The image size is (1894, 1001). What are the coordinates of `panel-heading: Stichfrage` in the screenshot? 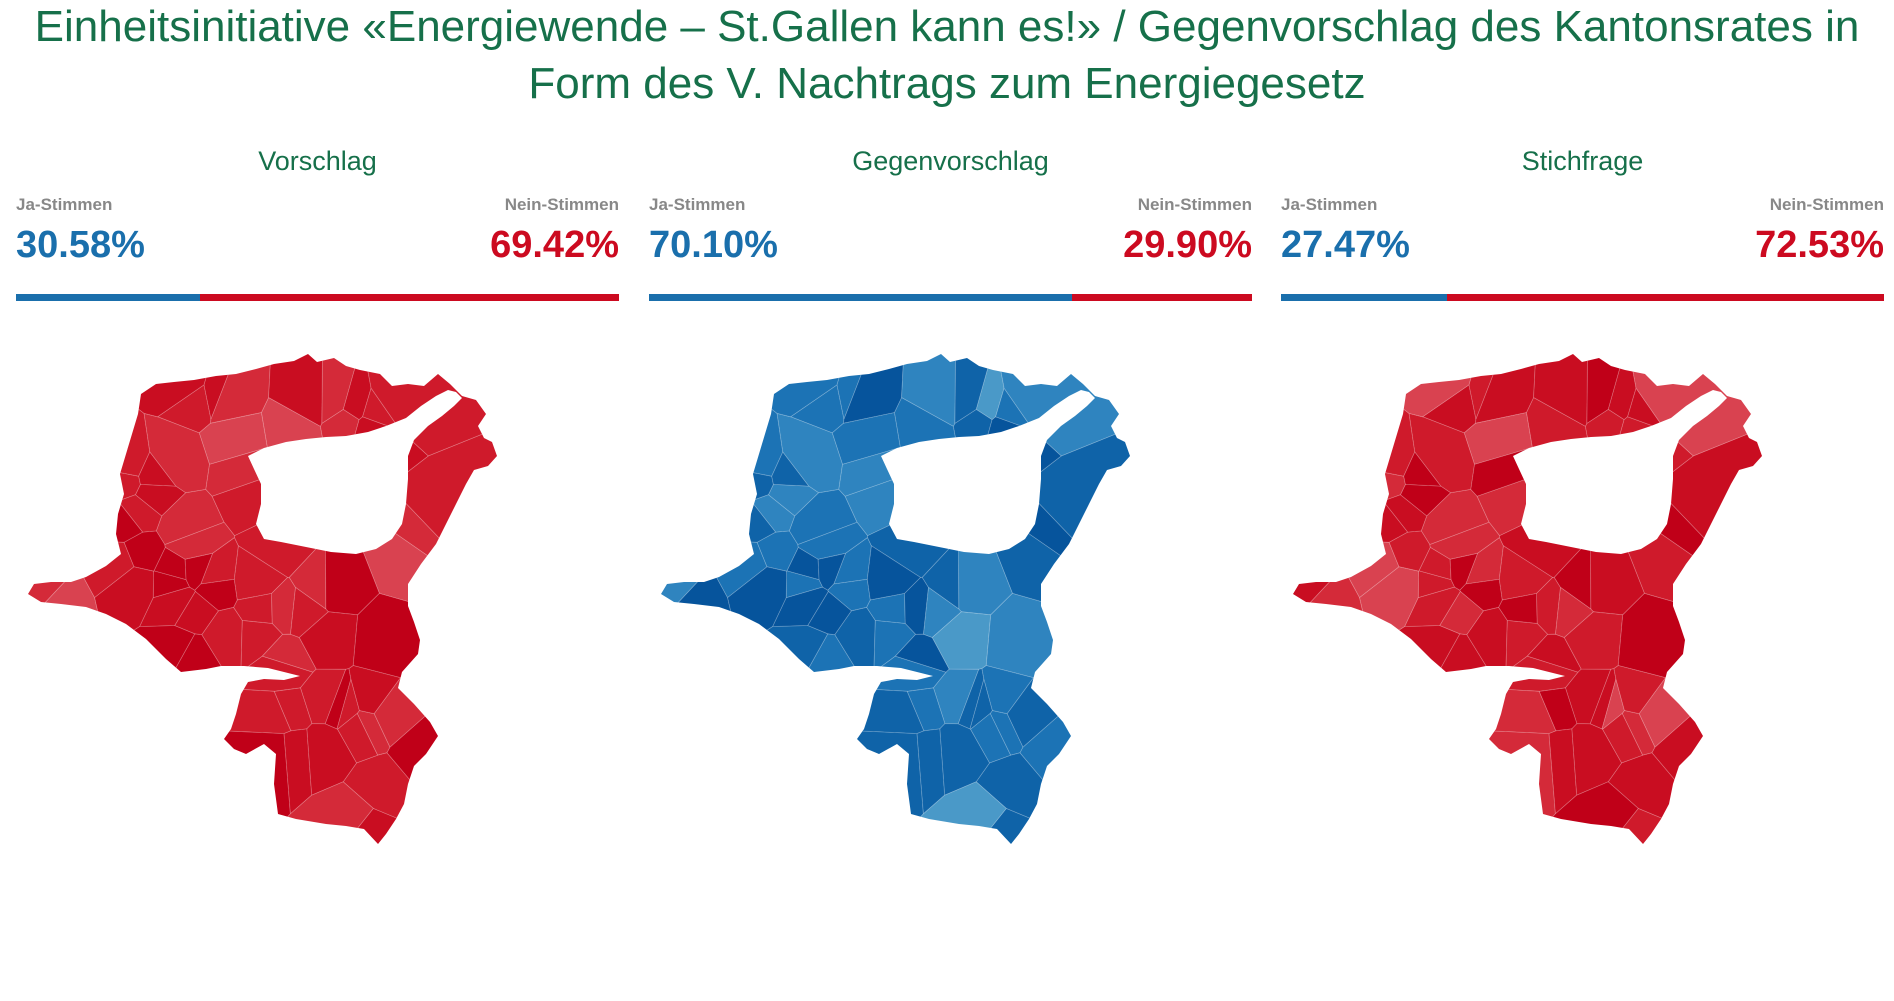 It's located at (1582, 161).